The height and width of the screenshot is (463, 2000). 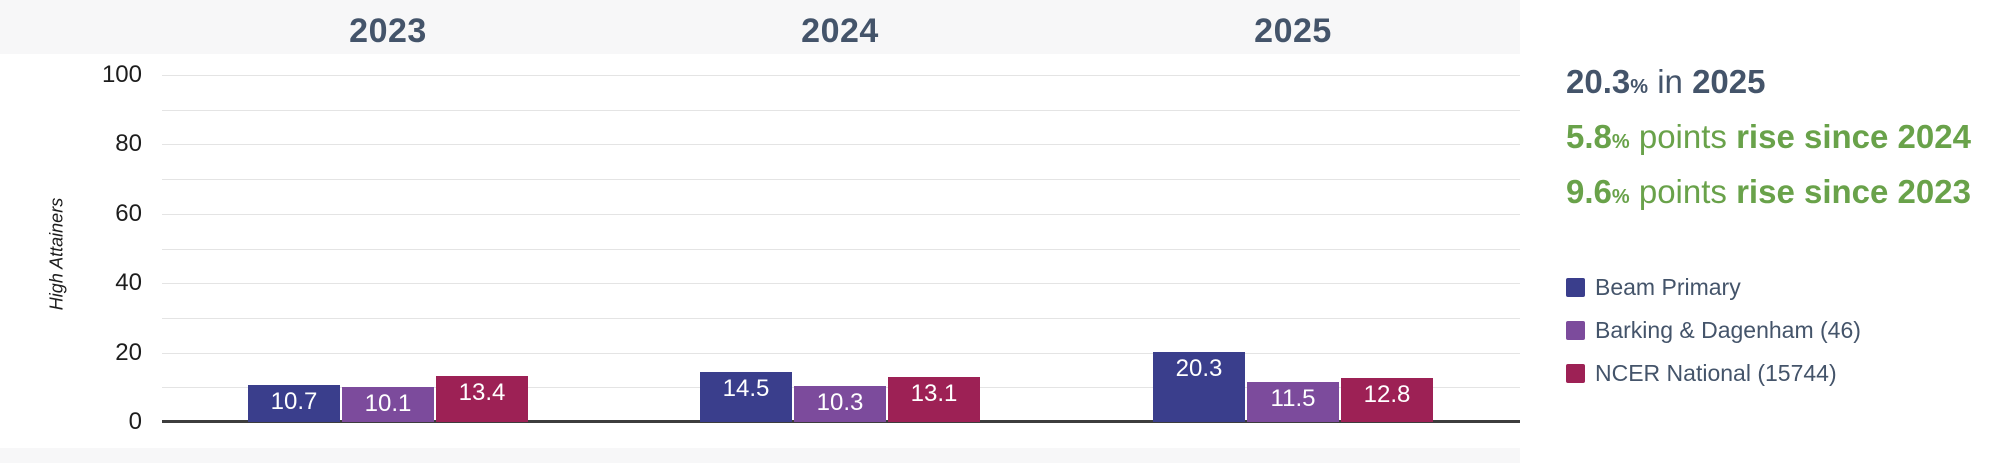 I want to click on bar-value-label: 20.3, so click(x=1199, y=368).